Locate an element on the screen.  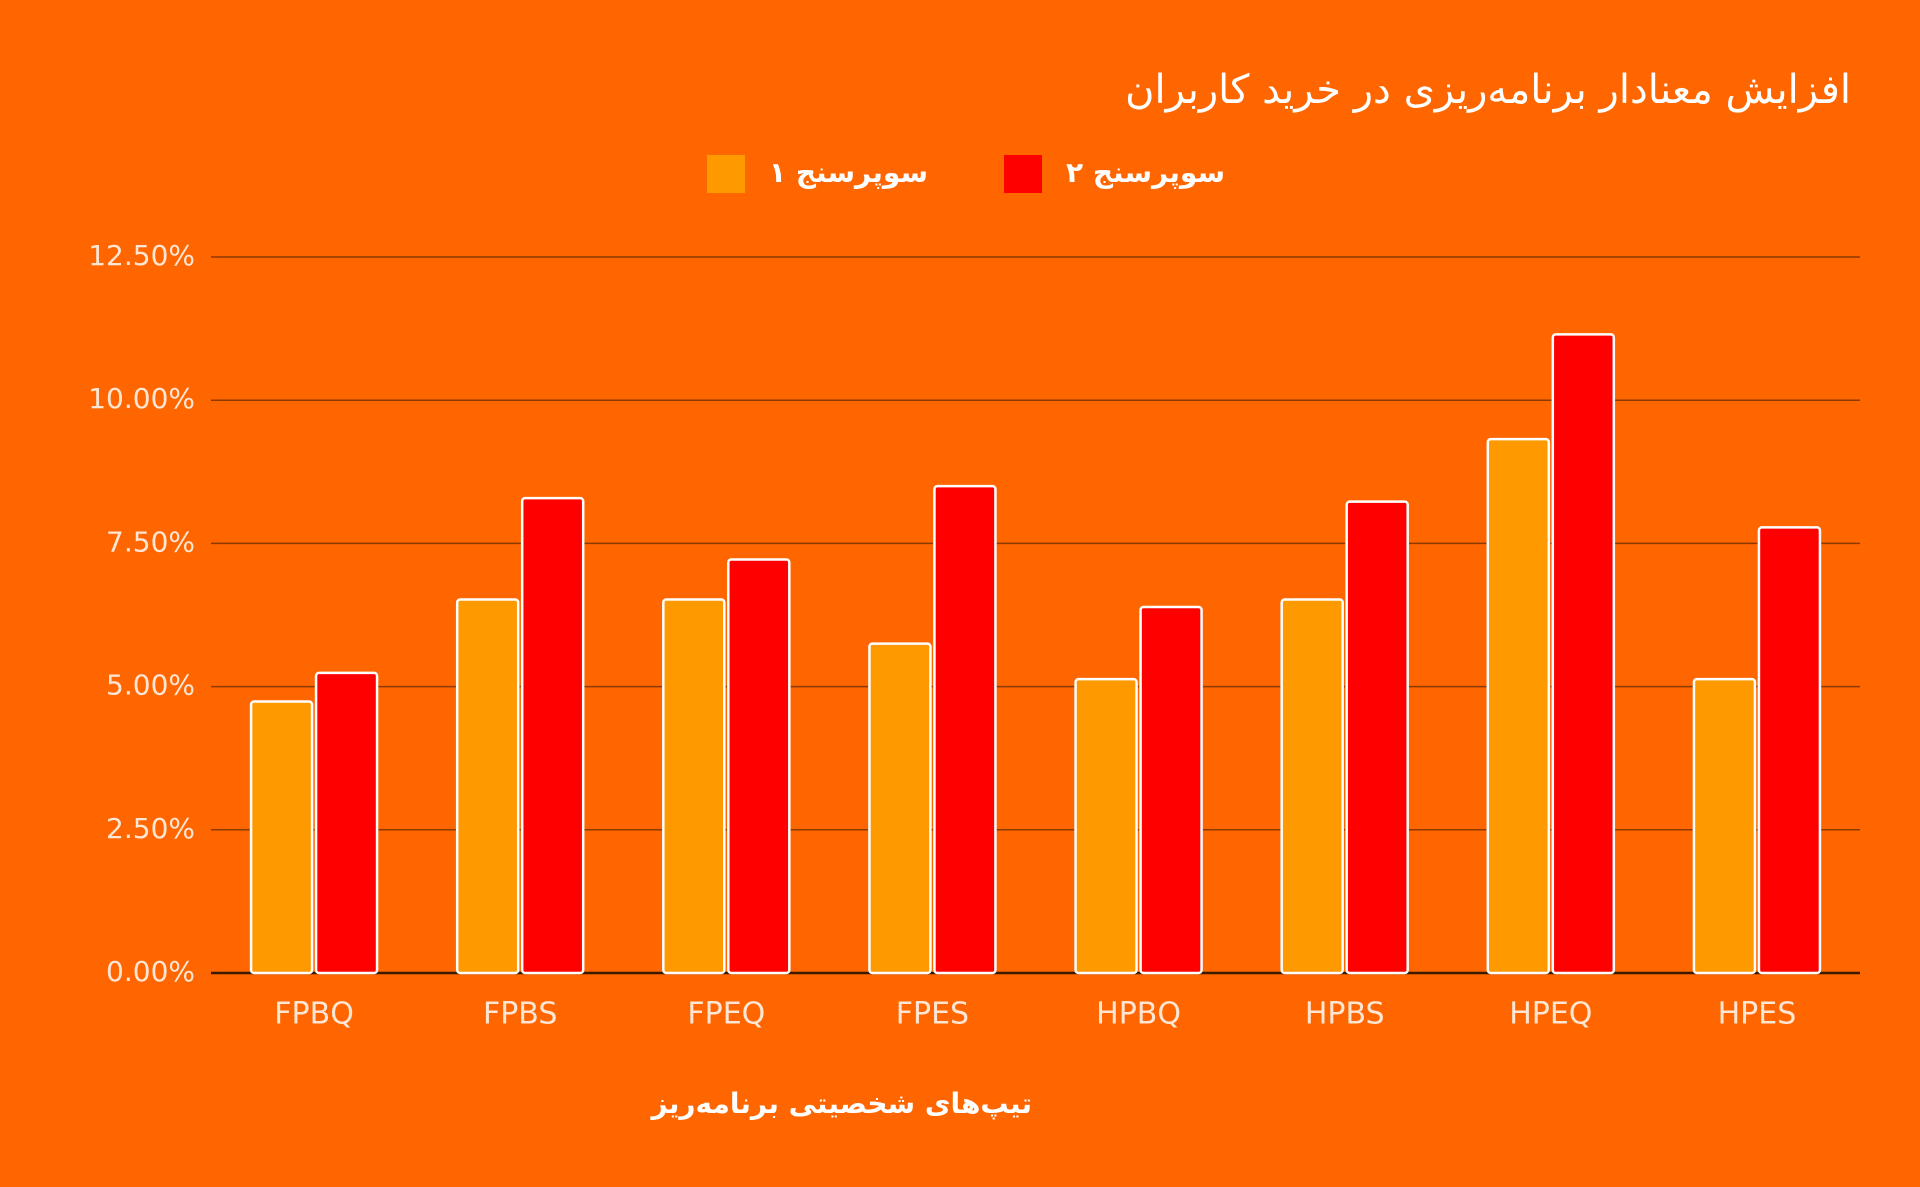
y-tick-label: 5.00% is located at coordinates (150, 685).